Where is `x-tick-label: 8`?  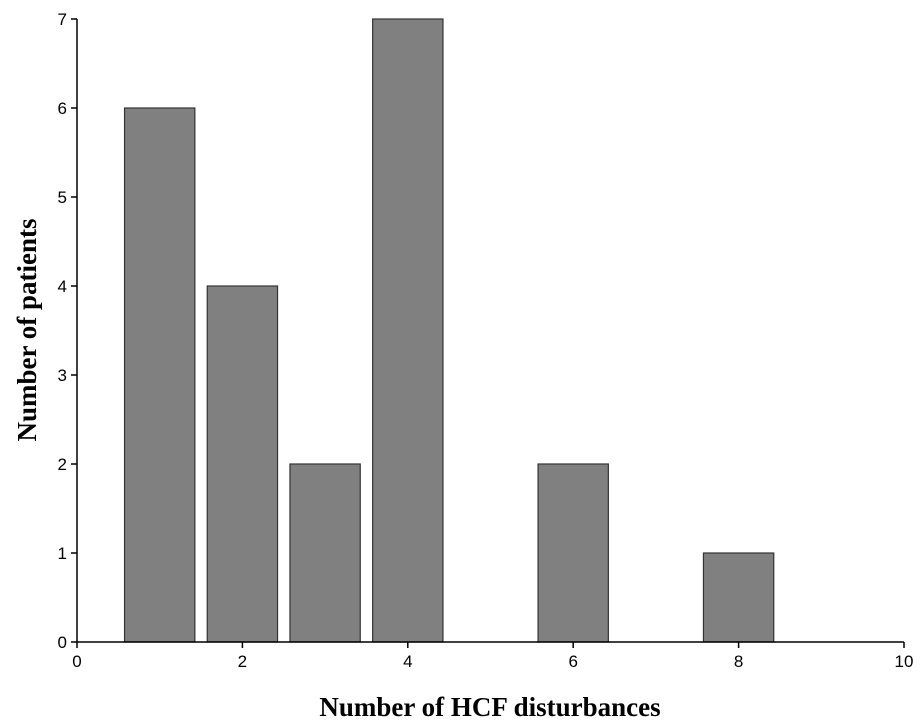
x-tick-label: 8 is located at coordinates (738, 661).